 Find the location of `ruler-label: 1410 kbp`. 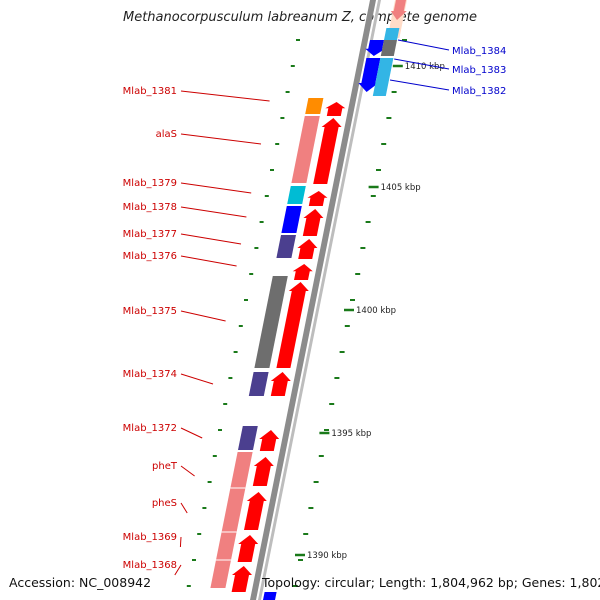

ruler-label: 1410 kbp is located at coordinates (425, 67).